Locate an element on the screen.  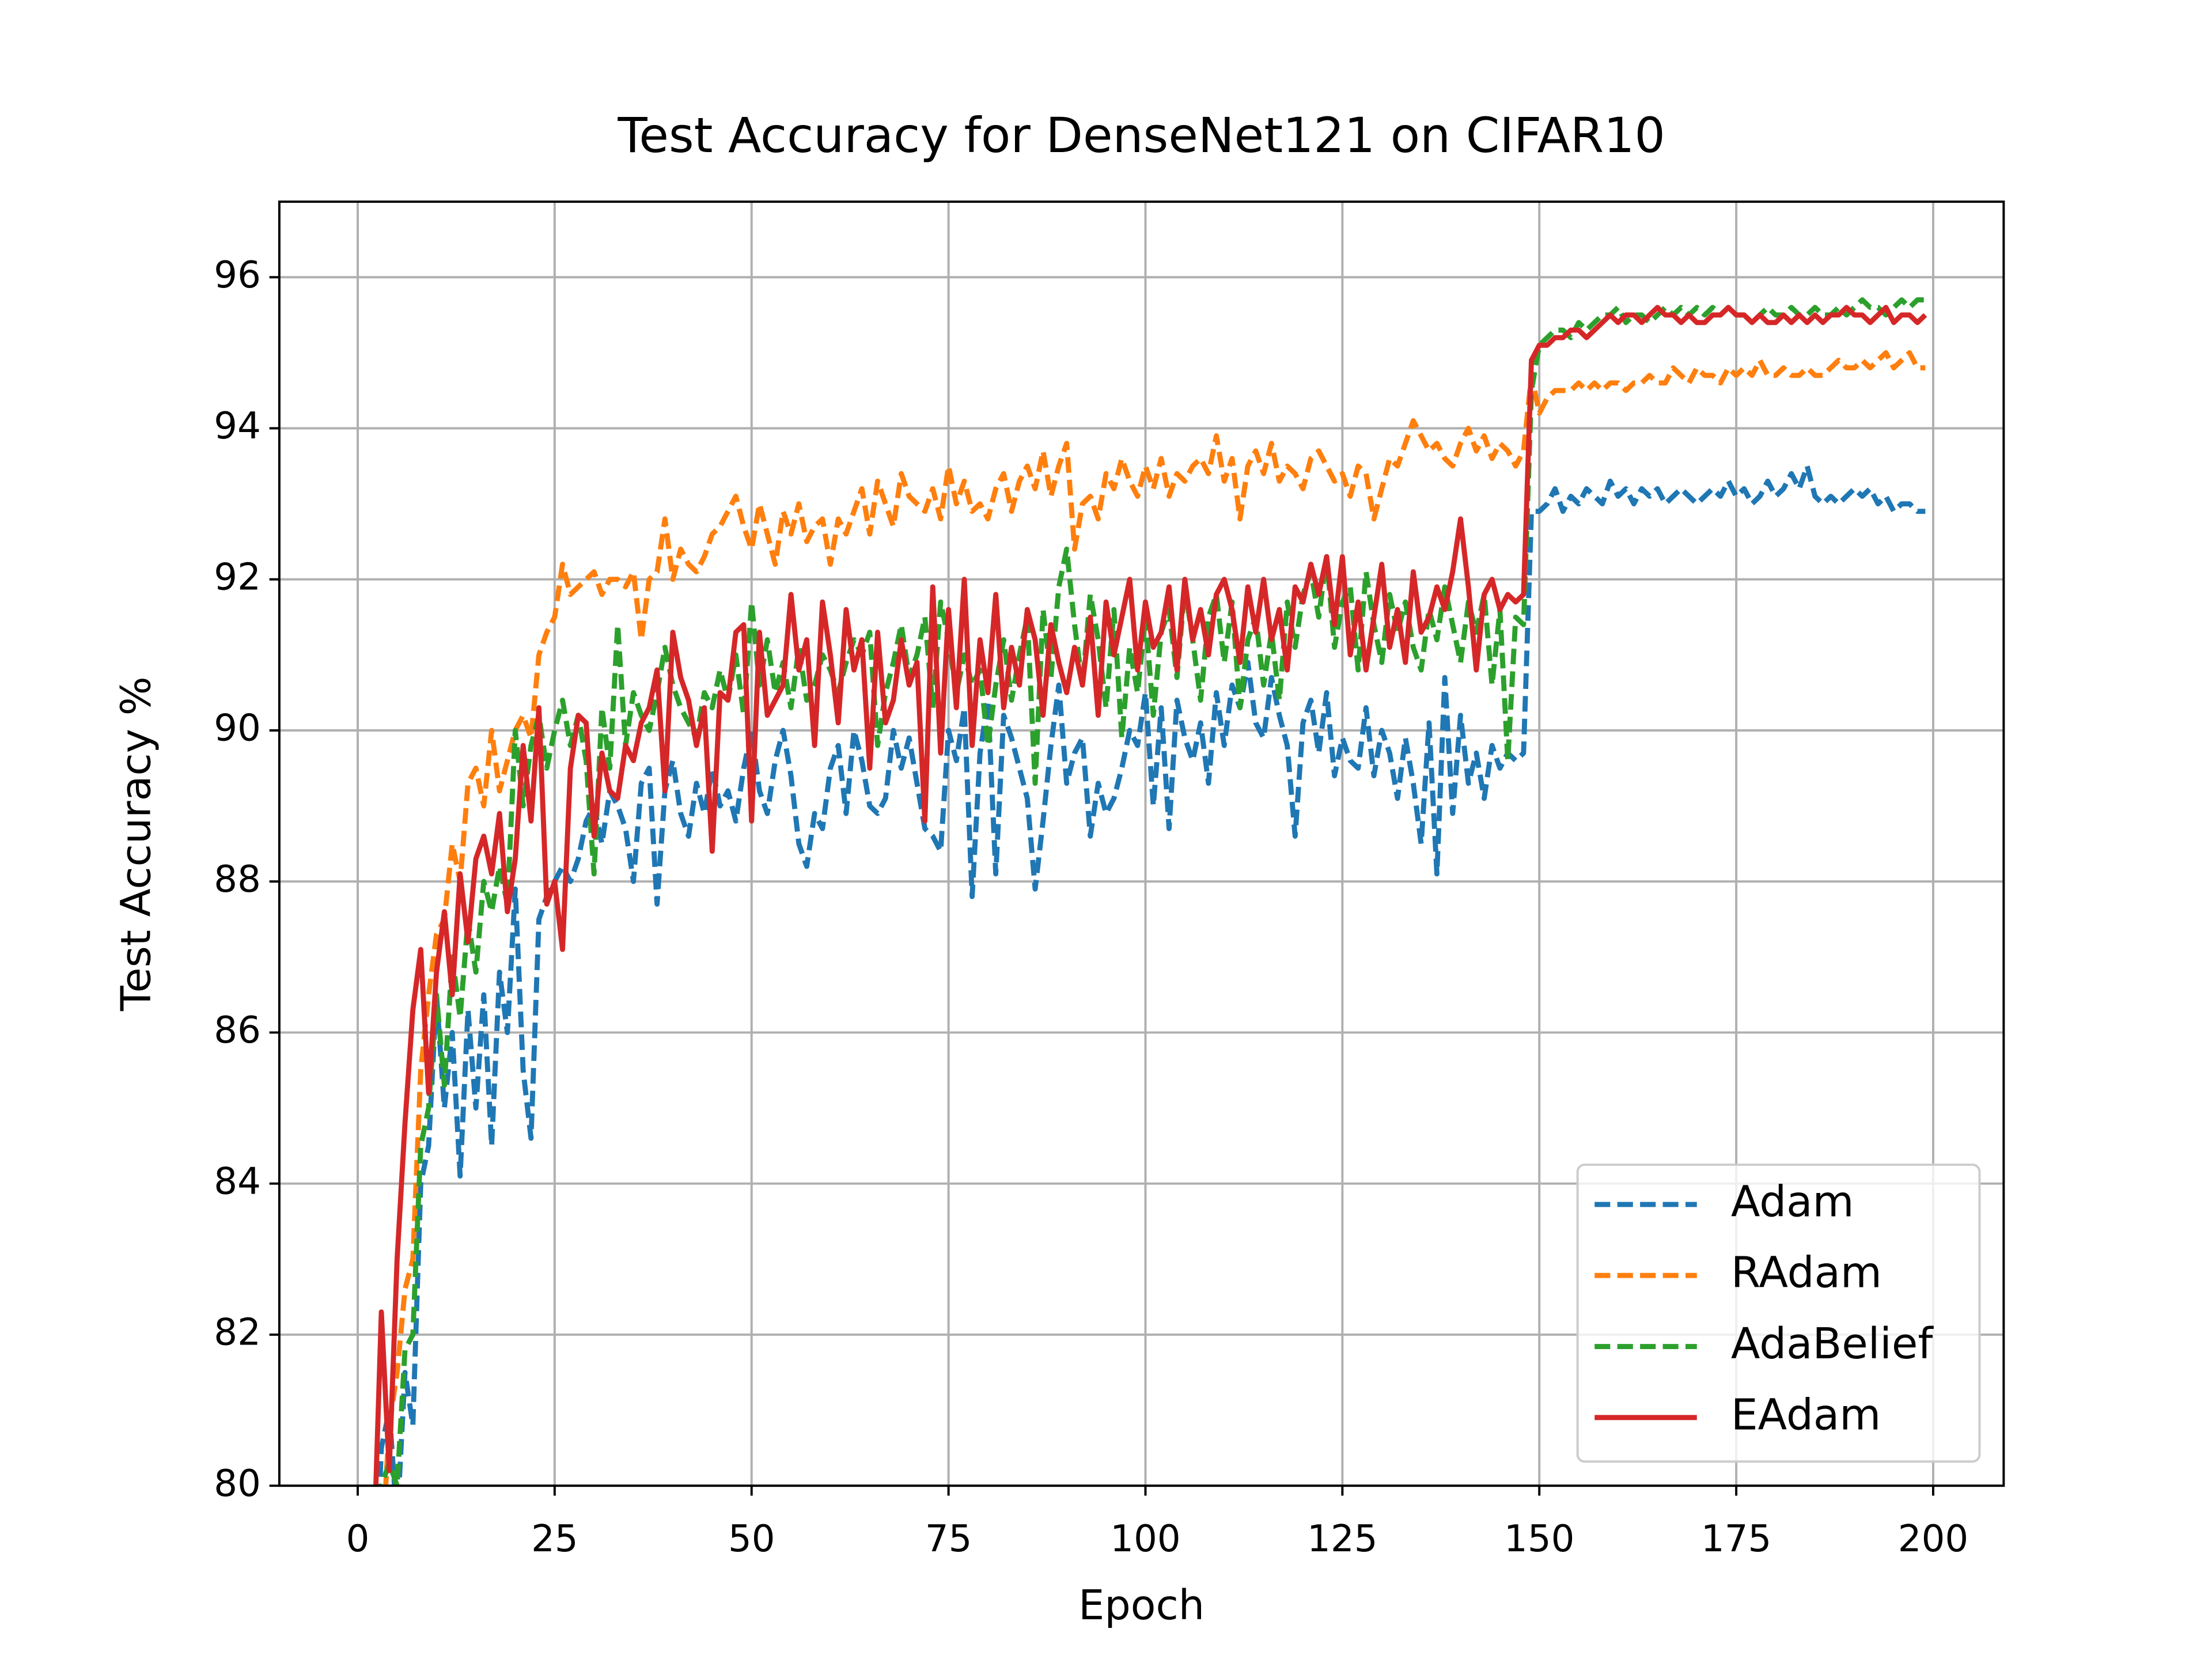
y-tick-label: 90 is located at coordinates (237, 728).